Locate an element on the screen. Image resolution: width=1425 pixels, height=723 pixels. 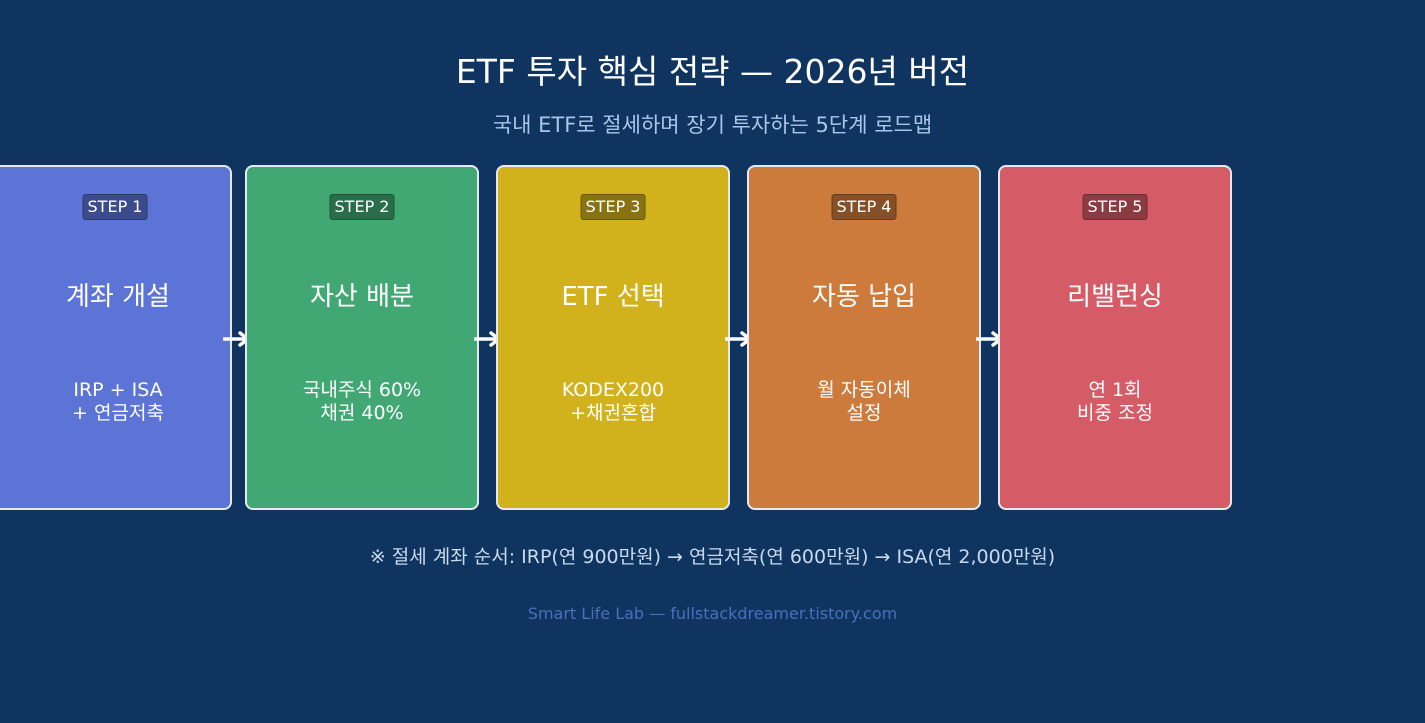
step-description-line: 설정 is located at coordinates (864, 413).